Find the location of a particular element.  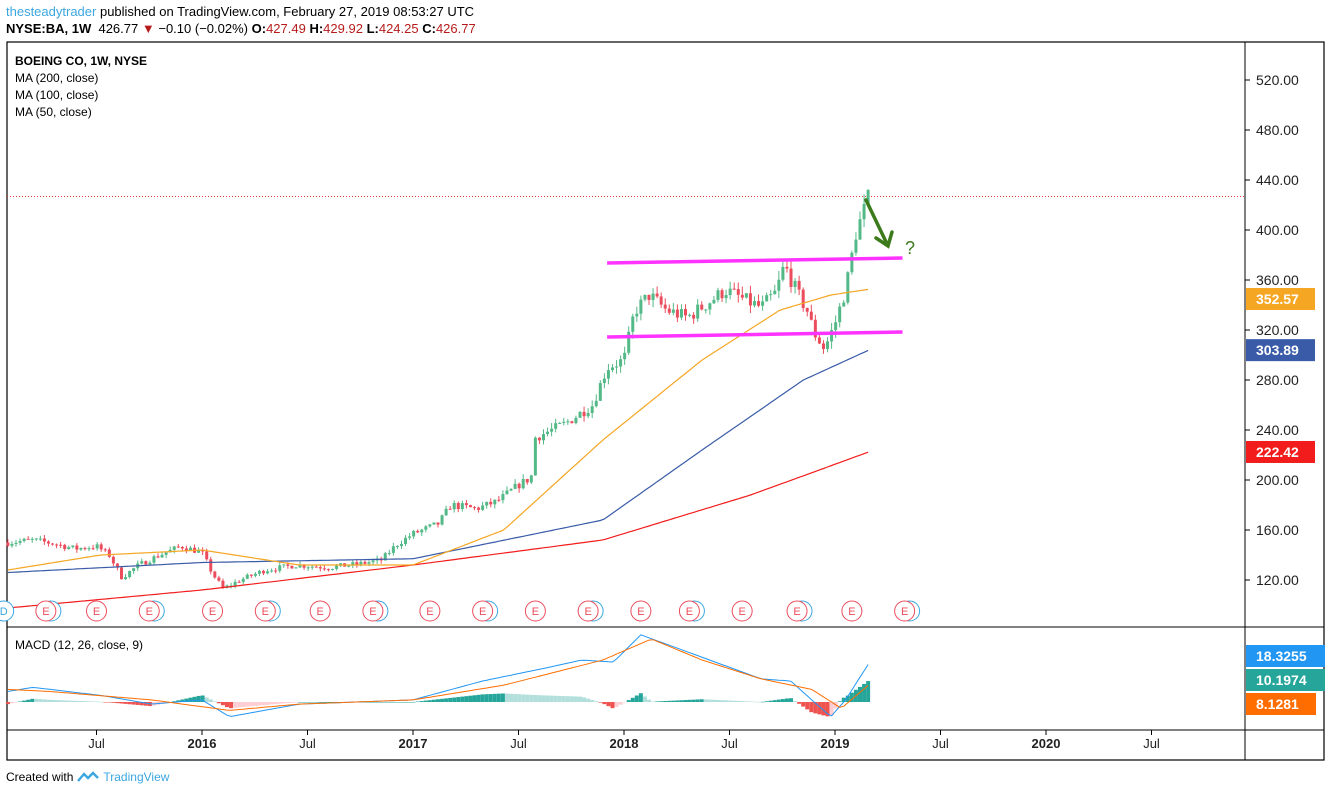

axis-value-labels: 352.57 303.89 222.42 18.3255 10.1974 8.1281 is located at coordinates (1285, 501).